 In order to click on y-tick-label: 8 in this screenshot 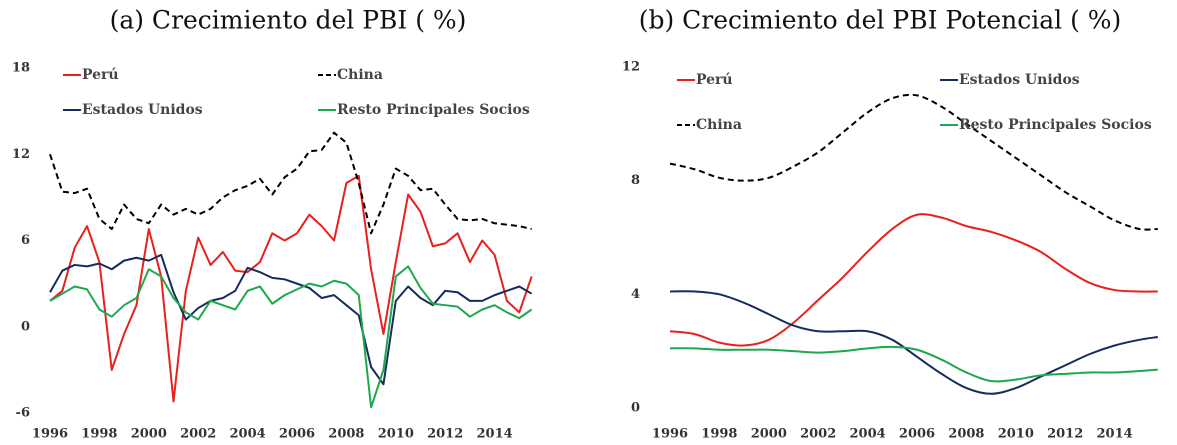, I will do `click(635, 180)`.